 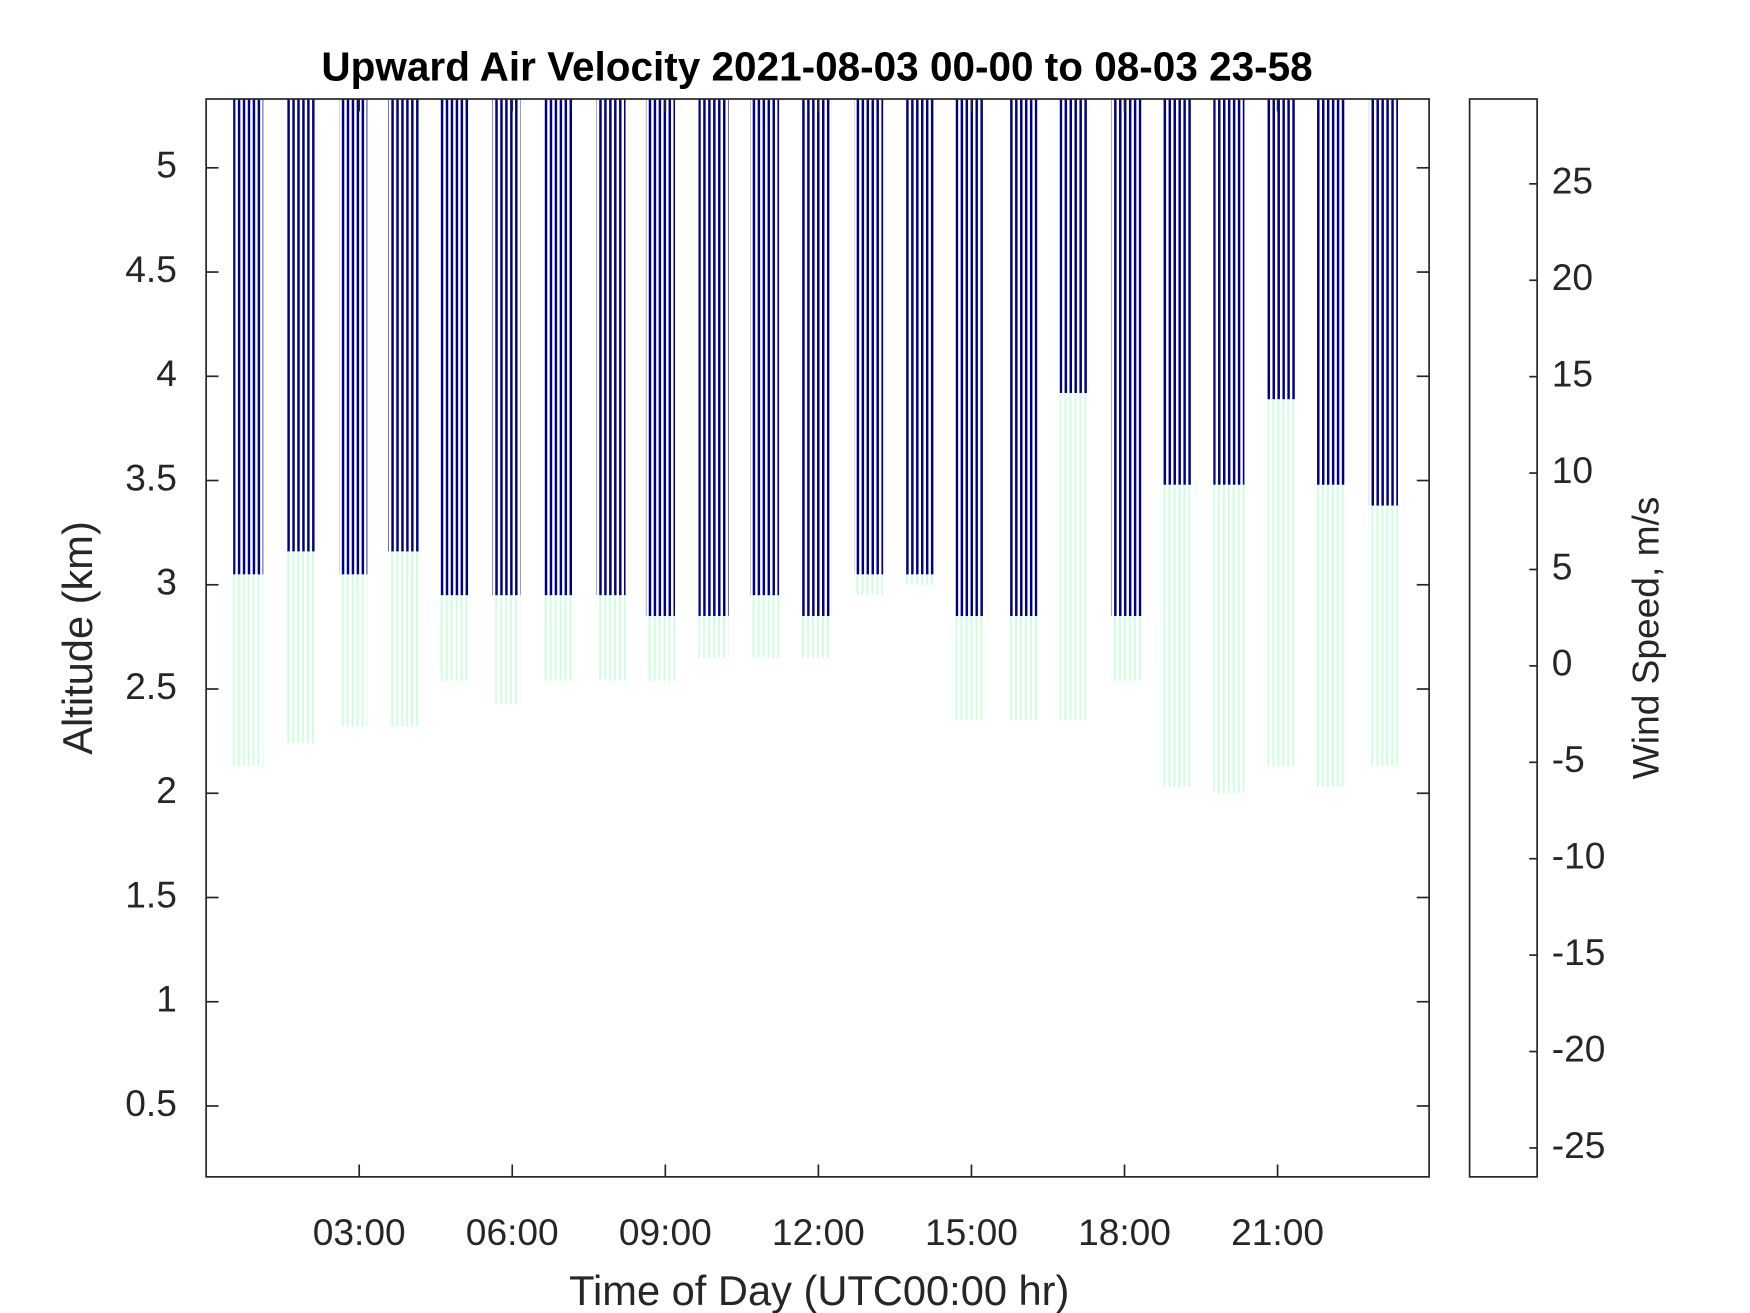 What do you see at coordinates (1645, 638) in the screenshot?
I see `colorbar-label: Wind Speed, m/s` at bounding box center [1645, 638].